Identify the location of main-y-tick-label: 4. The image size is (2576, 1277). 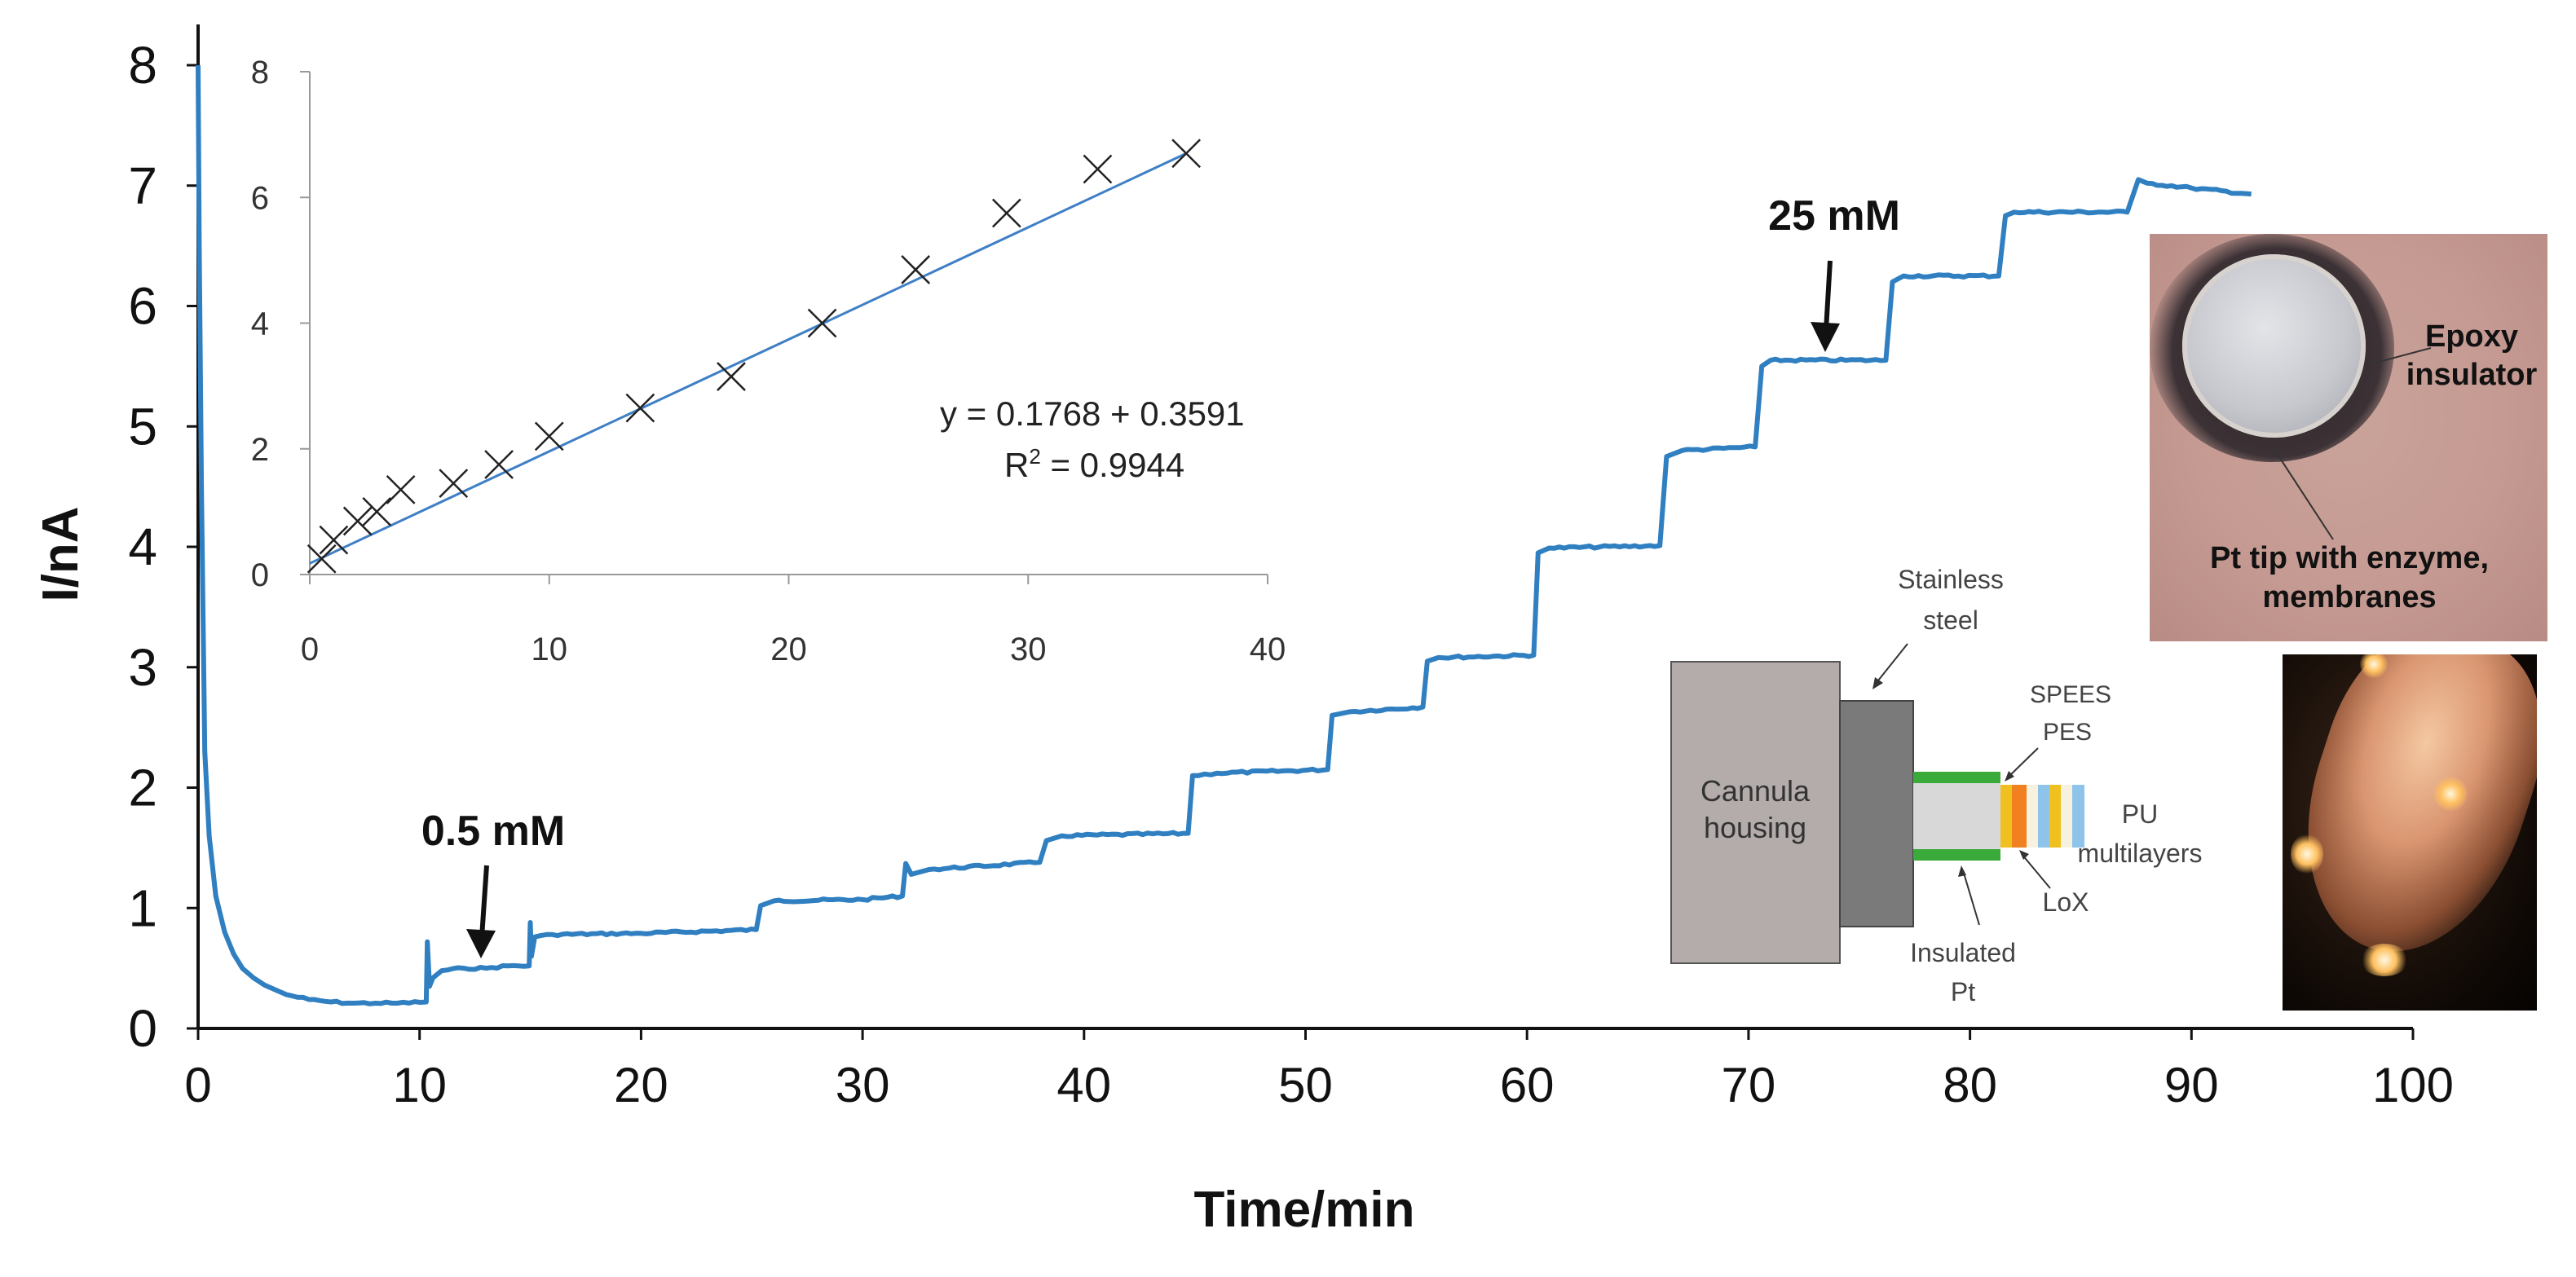
(142, 546).